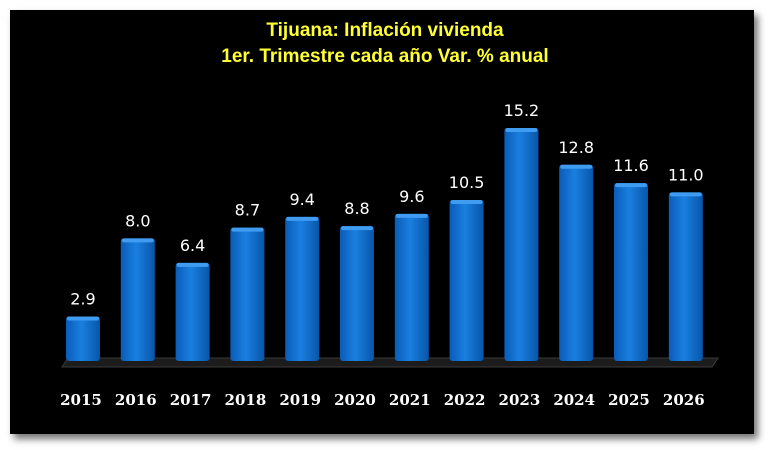 Image resolution: width=770 pixels, height=450 pixels. Describe the element at coordinates (137, 299) in the screenshot. I see `bar-2016` at that location.